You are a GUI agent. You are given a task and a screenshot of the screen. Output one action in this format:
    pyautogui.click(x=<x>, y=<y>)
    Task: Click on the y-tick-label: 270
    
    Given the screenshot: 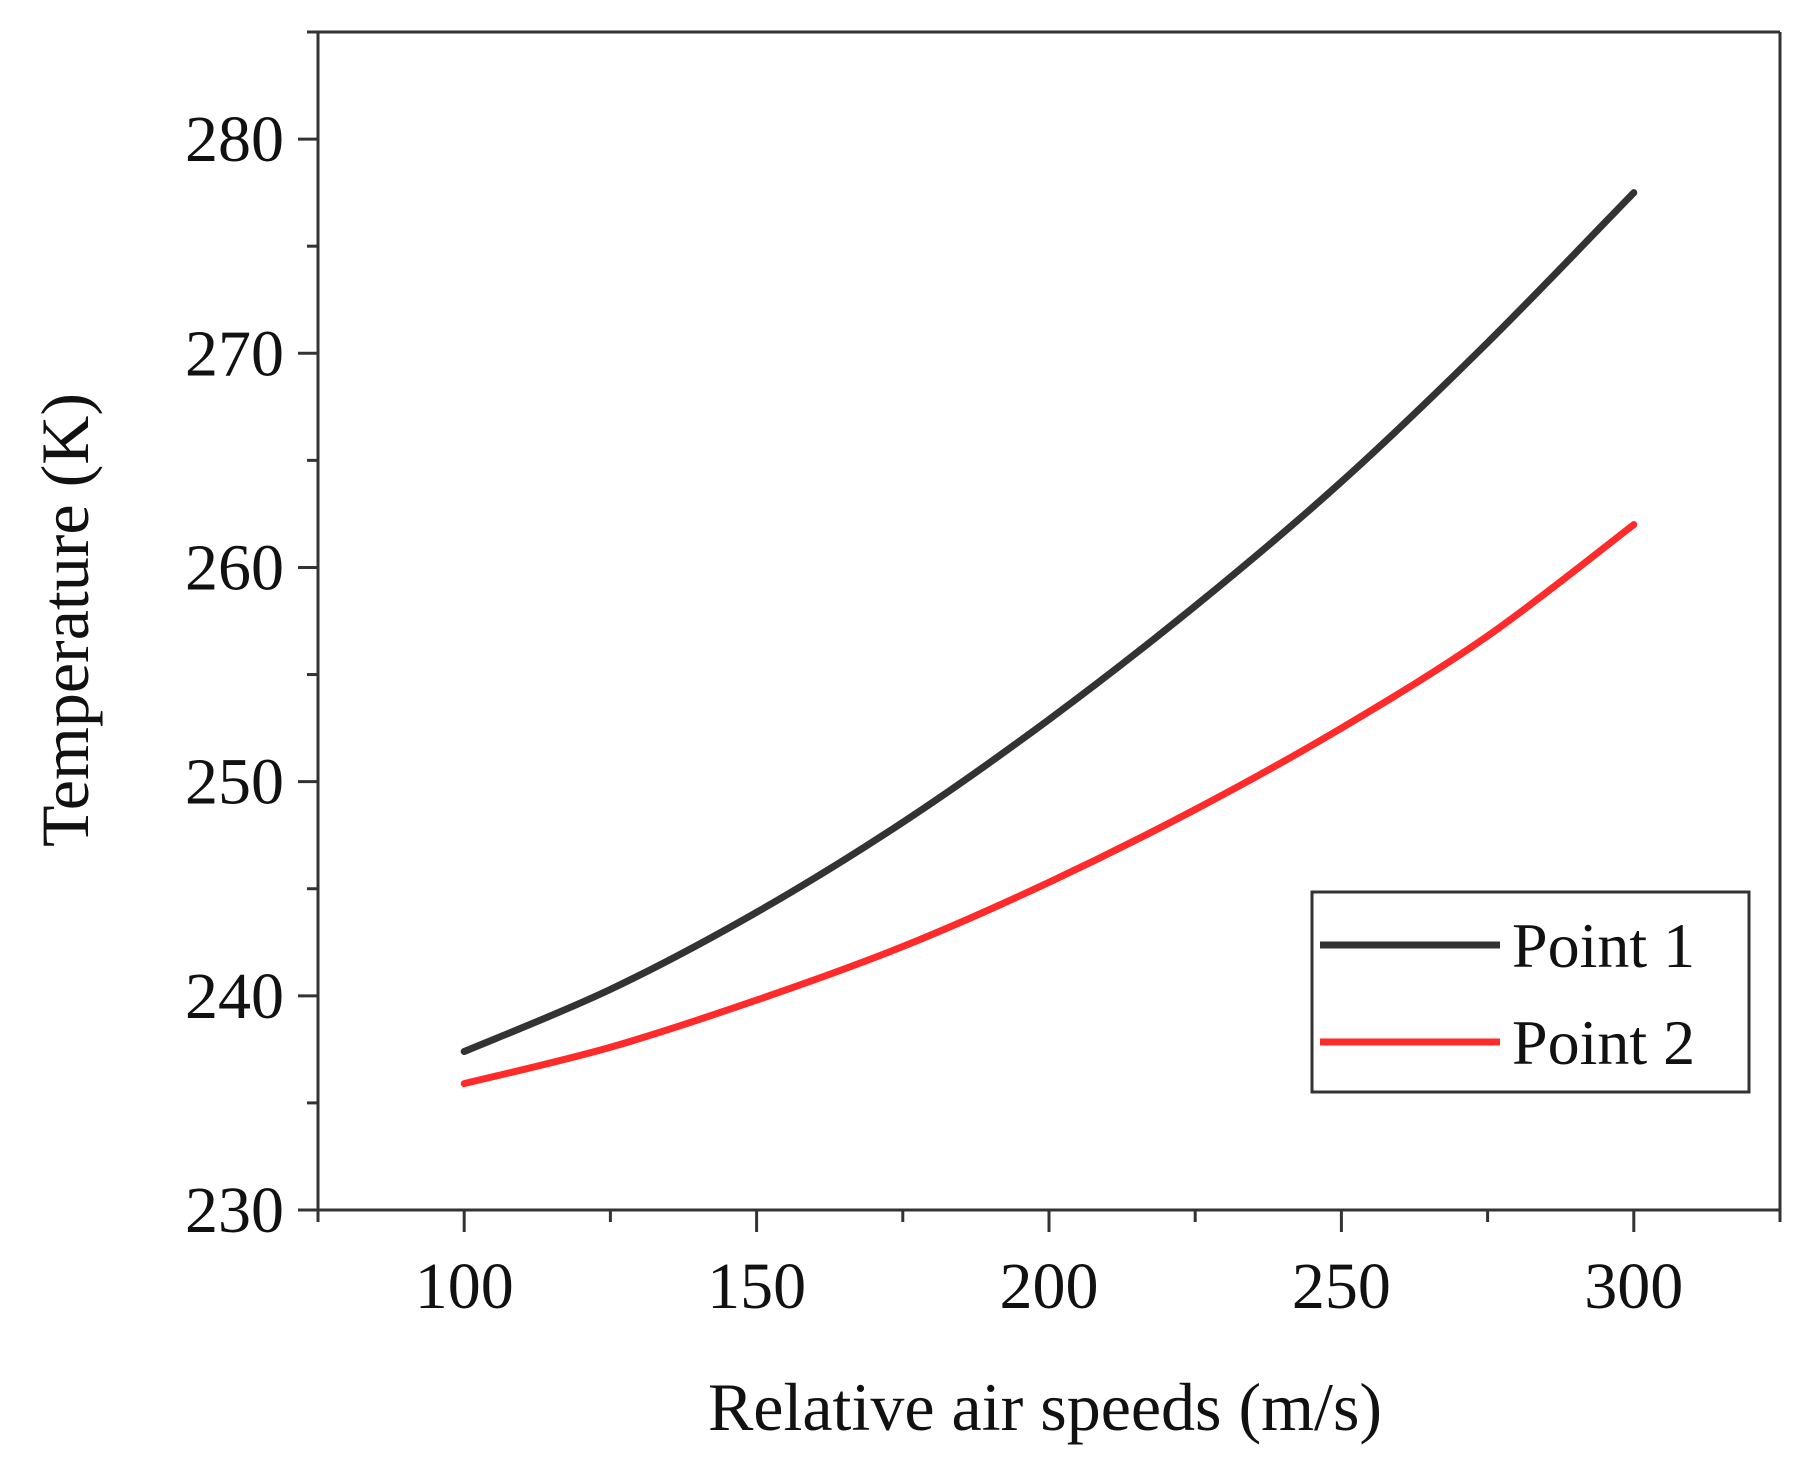 What is the action you would take?
    pyautogui.click(x=234, y=353)
    